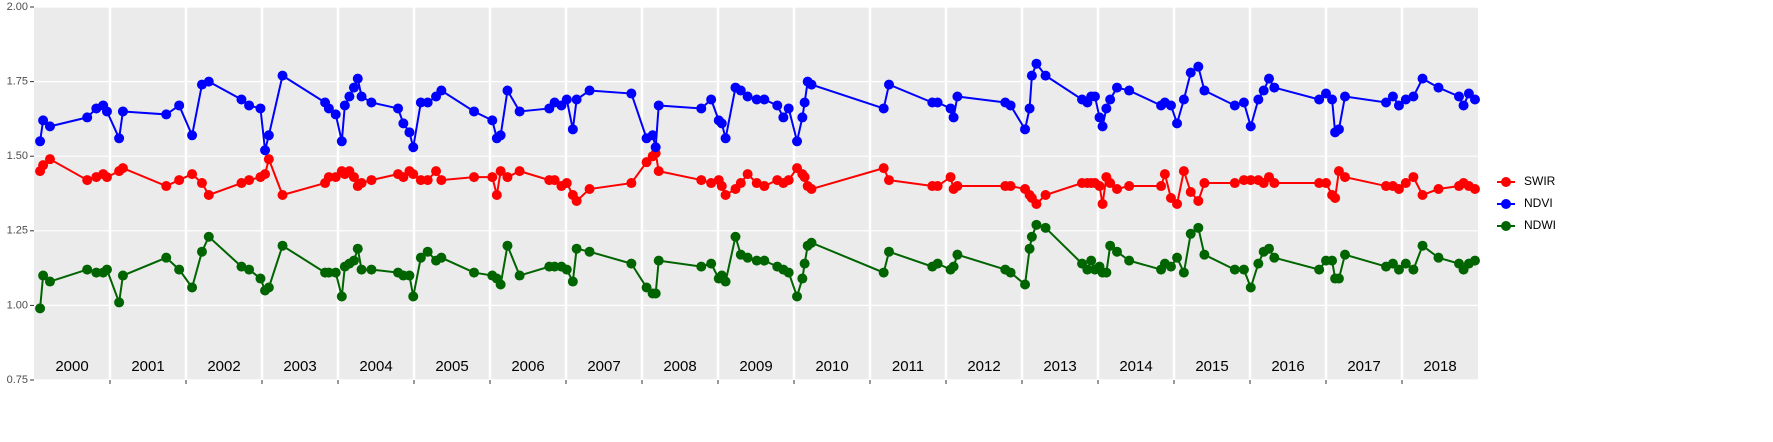 The width and height of the screenshot is (1773, 442). What do you see at coordinates (1538, 203) in the screenshot?
I see `legend-label: NDVI` at bounding box center [1538, 203].